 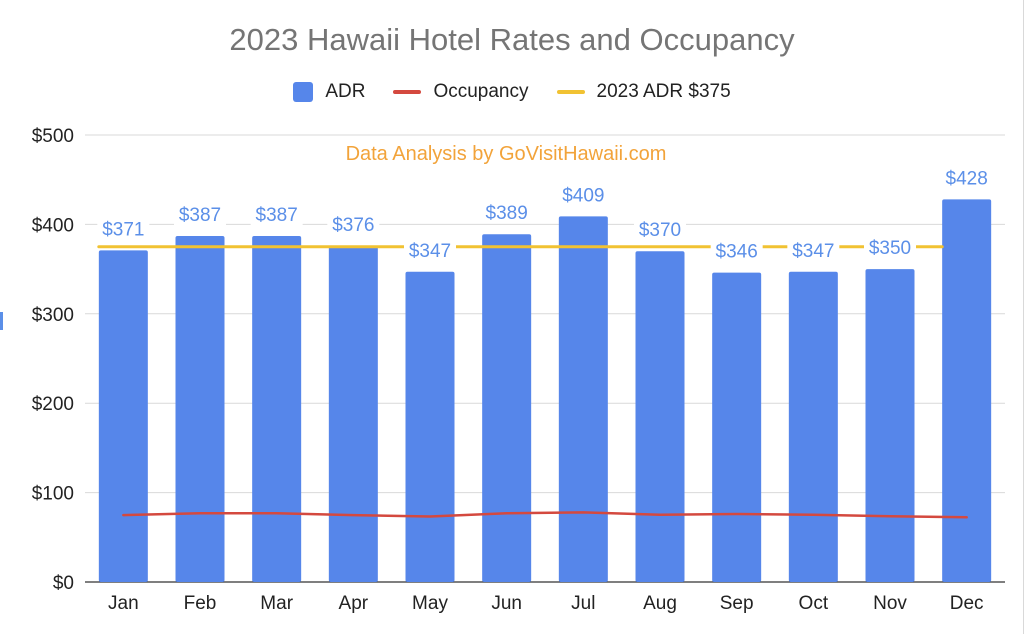 I want to click on occupancy-line, so click(x=545, y=515).